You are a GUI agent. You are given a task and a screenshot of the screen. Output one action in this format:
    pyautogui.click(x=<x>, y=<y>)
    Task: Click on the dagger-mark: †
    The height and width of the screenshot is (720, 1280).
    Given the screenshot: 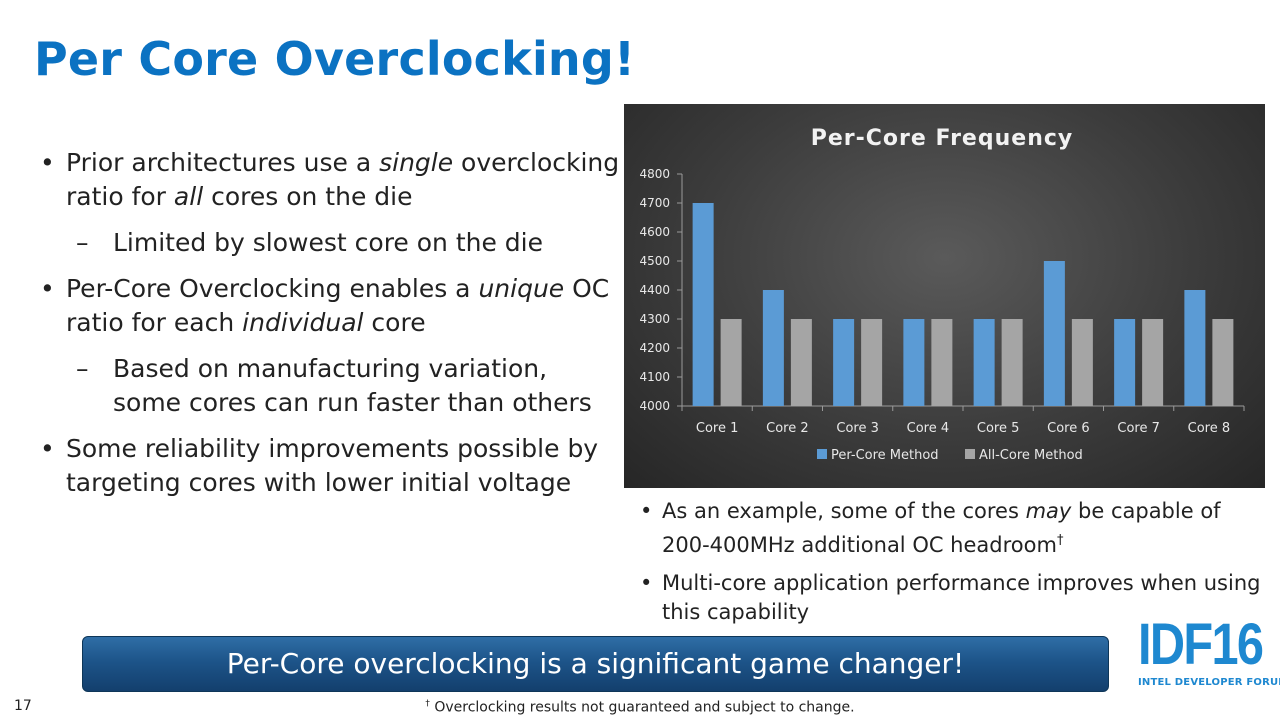 What is the action you would take?
    pyautogui.click(x=1060, y=540)
    